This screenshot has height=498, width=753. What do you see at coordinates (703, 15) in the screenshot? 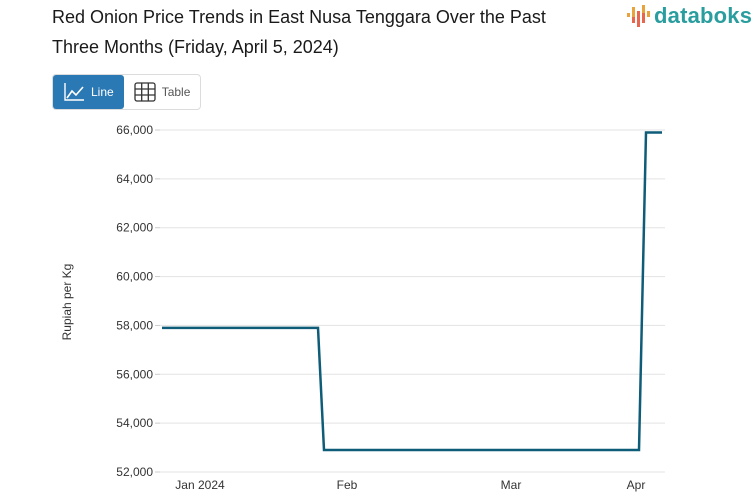
I see `logo-text: databoks` at bounding box center [703, 15].